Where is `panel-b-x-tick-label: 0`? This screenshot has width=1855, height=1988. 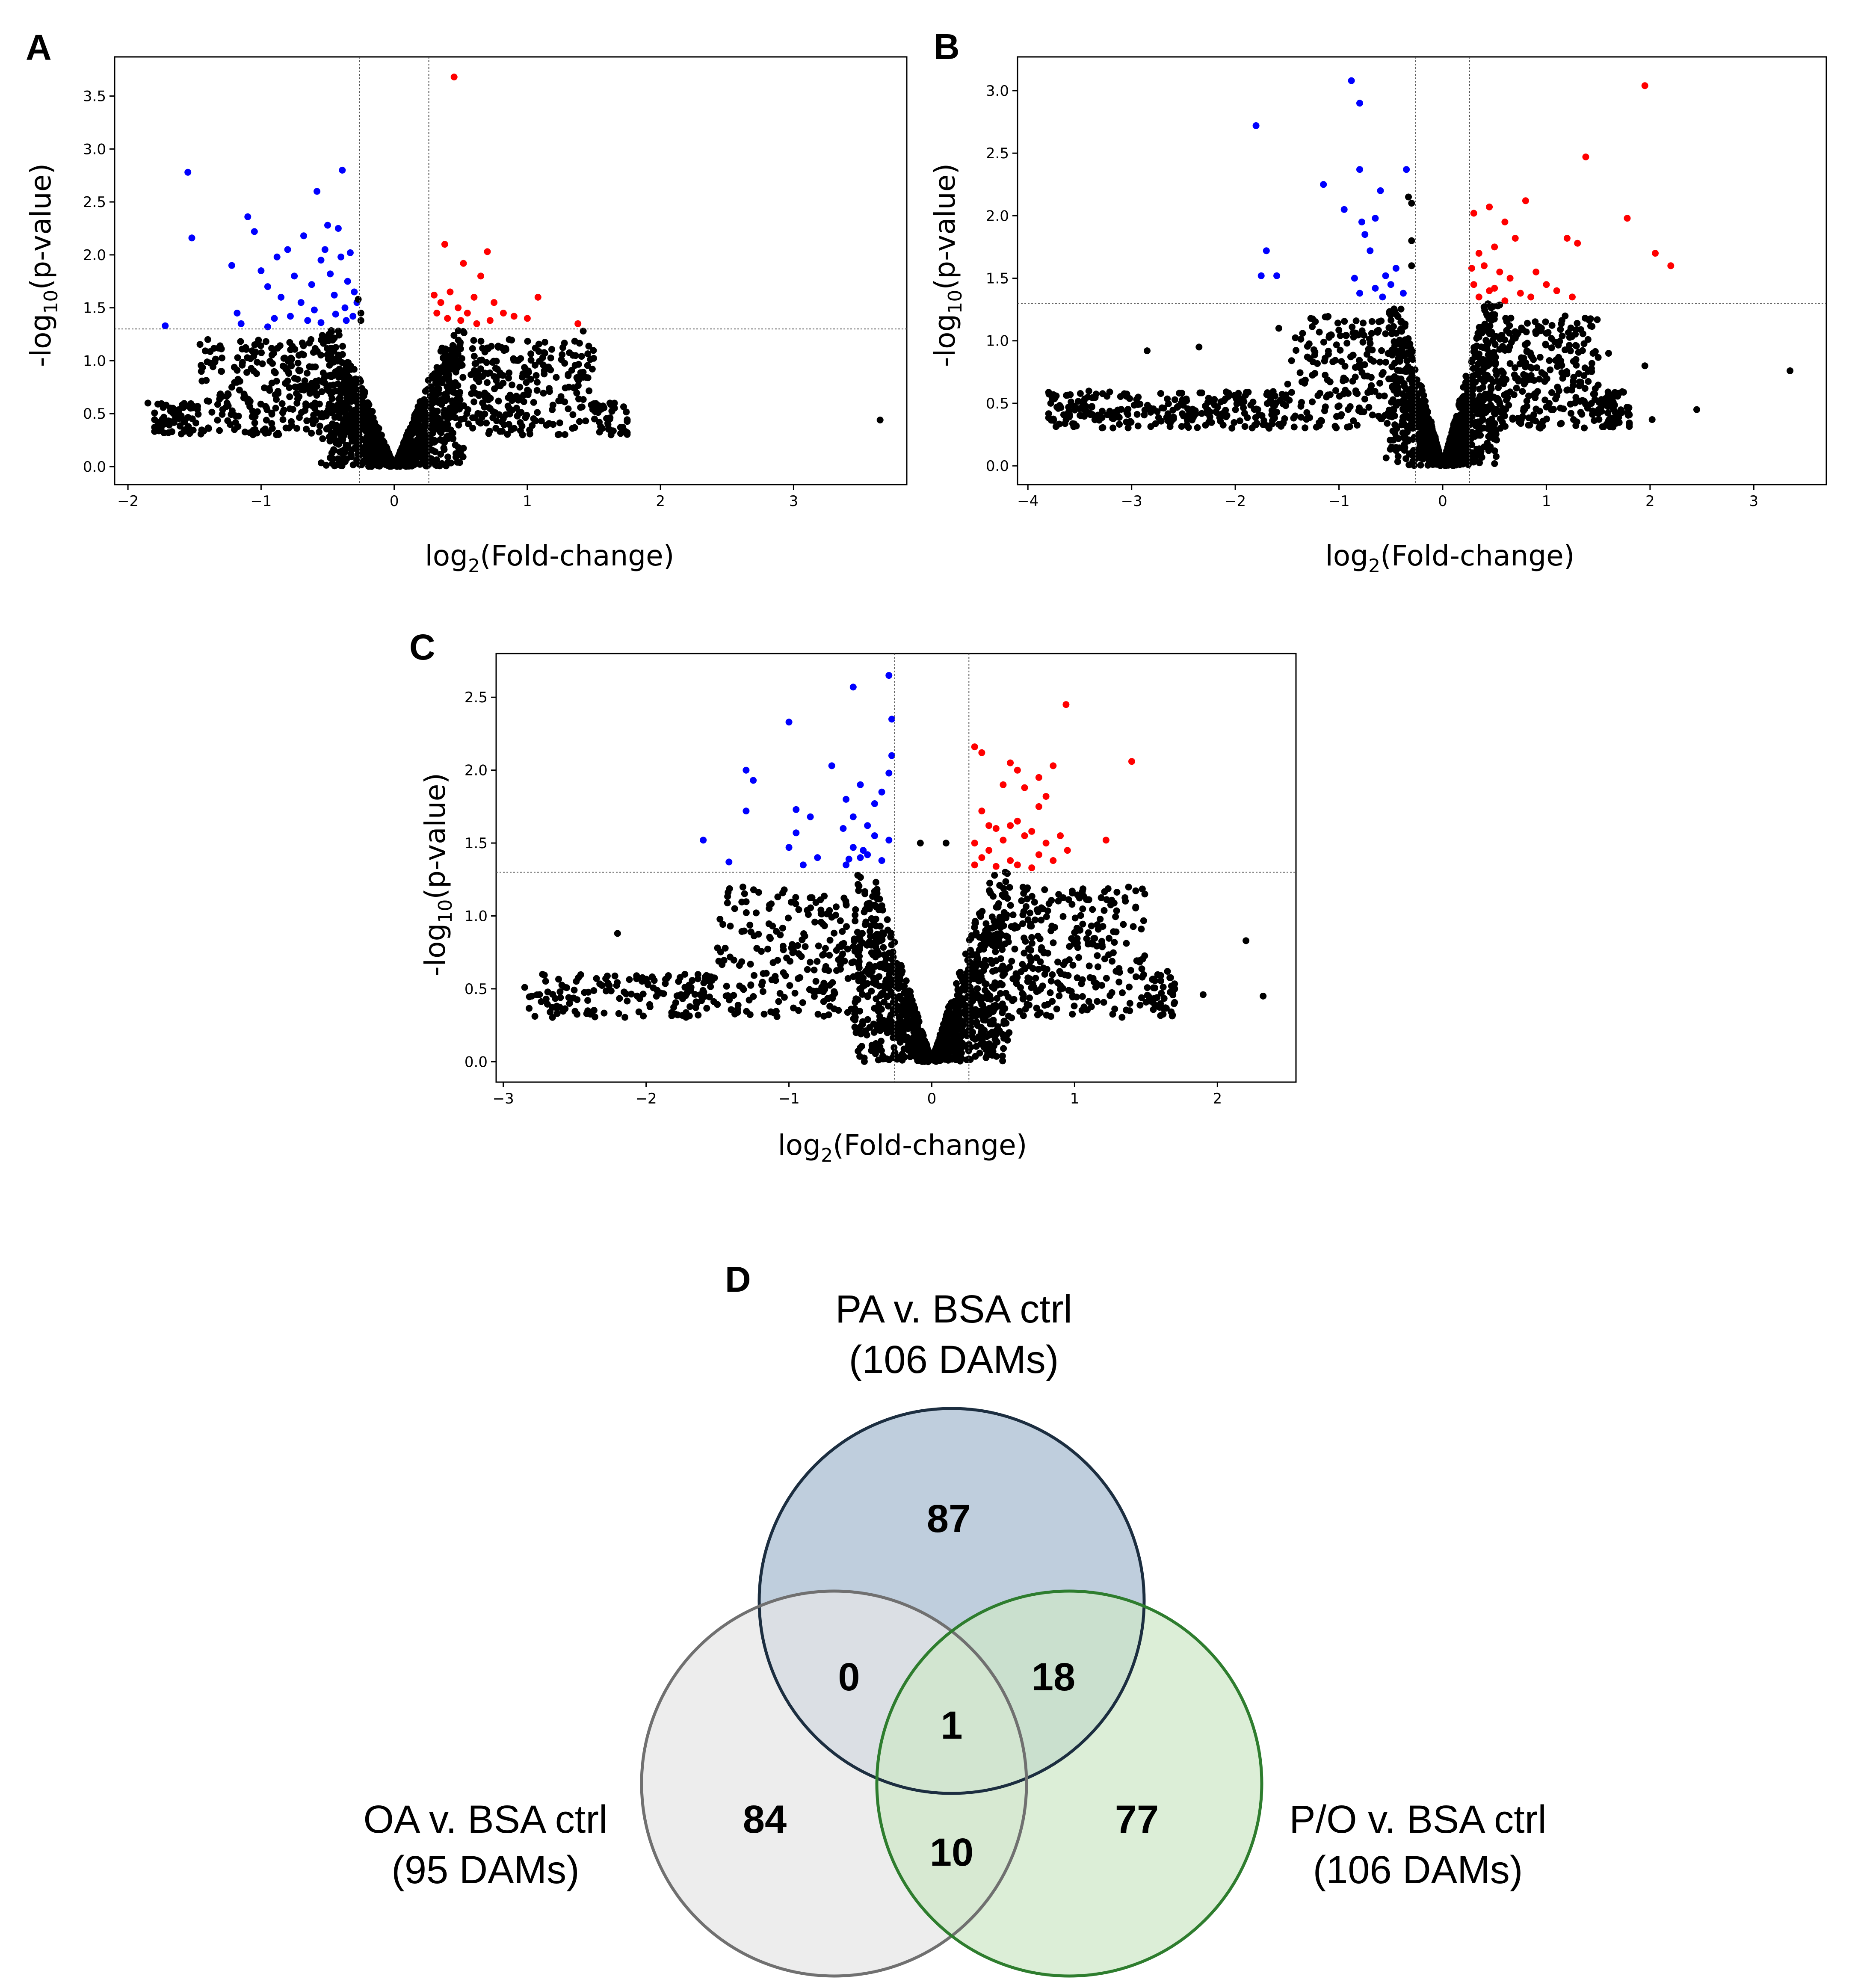 panel-b-x-tick-label: 0 is located at coordinates (1442, 501).